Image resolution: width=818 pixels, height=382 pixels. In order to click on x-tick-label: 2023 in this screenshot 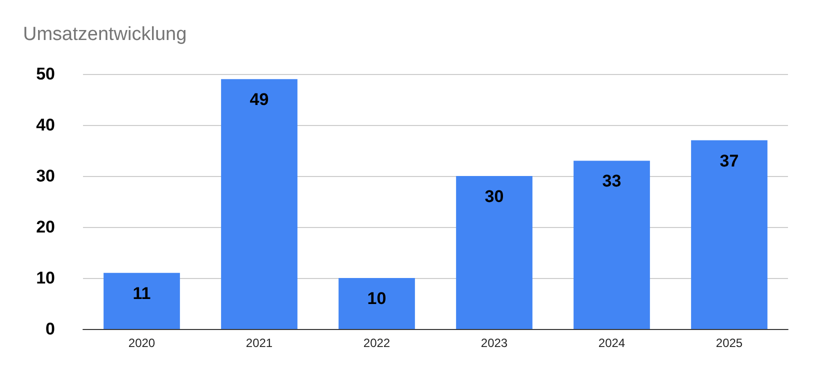, I will do `click(494, 343)`.